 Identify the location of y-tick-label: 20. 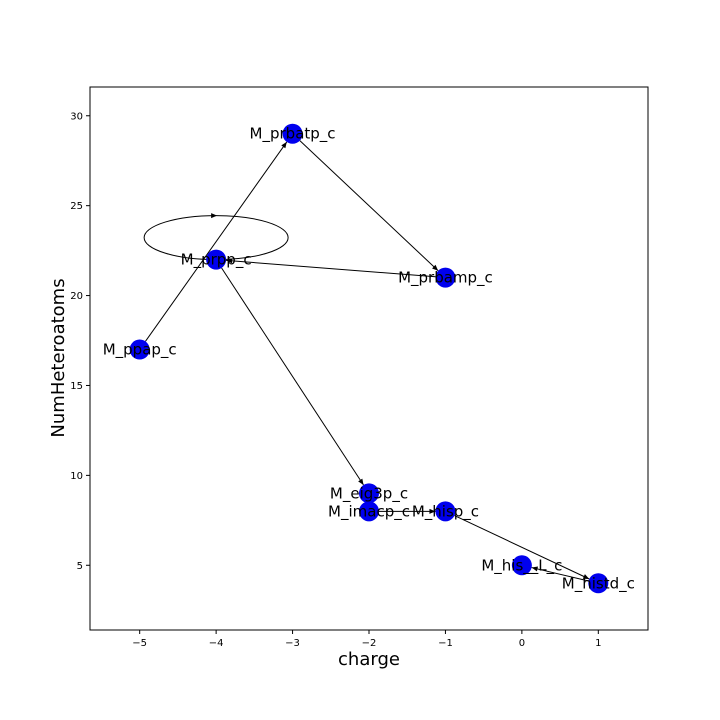
(76, 296).